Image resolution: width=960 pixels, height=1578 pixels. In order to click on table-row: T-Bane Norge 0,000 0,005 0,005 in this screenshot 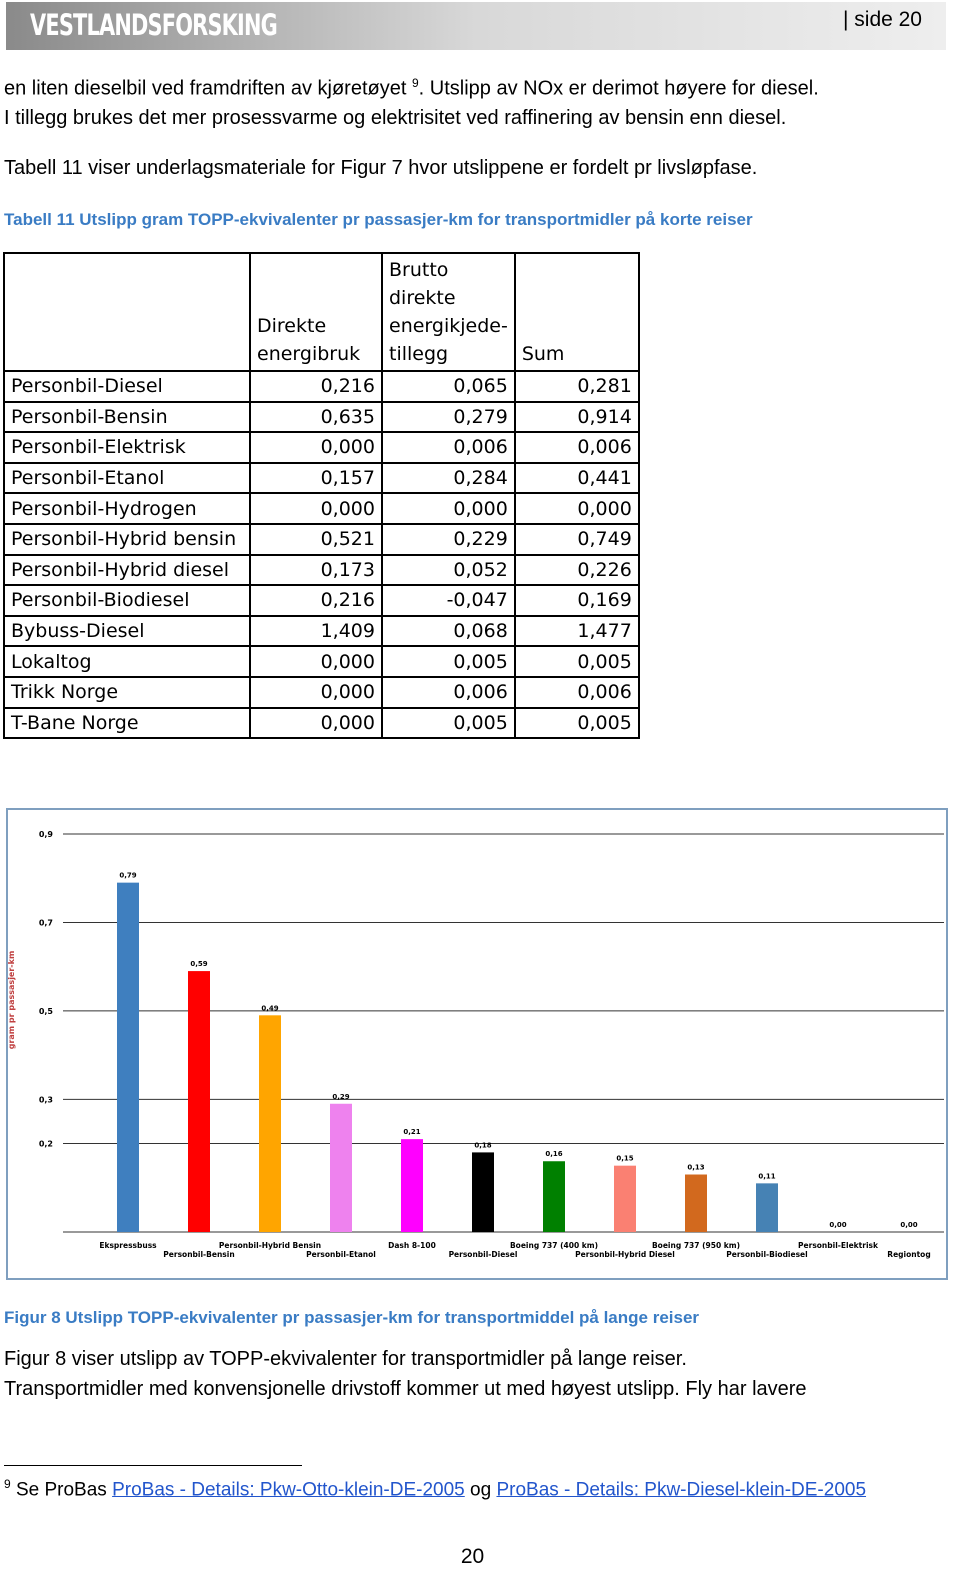, I will do `click(321, 723)`.